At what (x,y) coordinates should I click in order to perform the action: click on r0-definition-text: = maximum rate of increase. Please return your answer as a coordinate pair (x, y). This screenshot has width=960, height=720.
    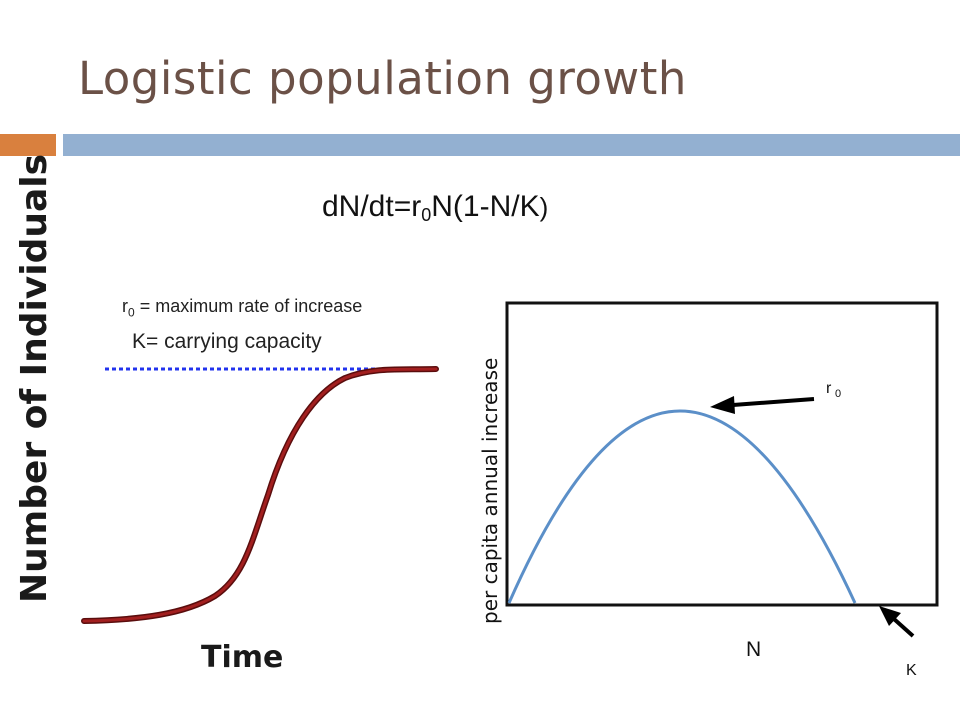
    Looking at the image, I should click on (248, 306).